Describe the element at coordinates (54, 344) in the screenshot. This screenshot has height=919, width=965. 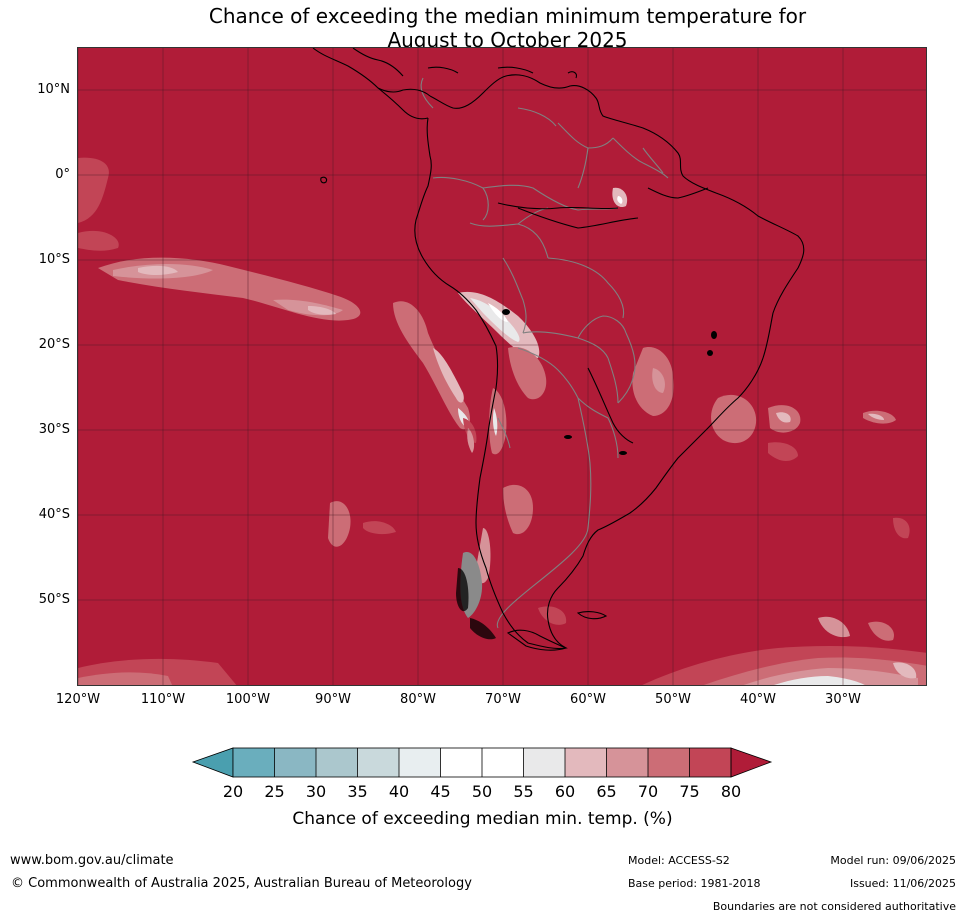
I see `lat-label-20s: 20°S` at that location.